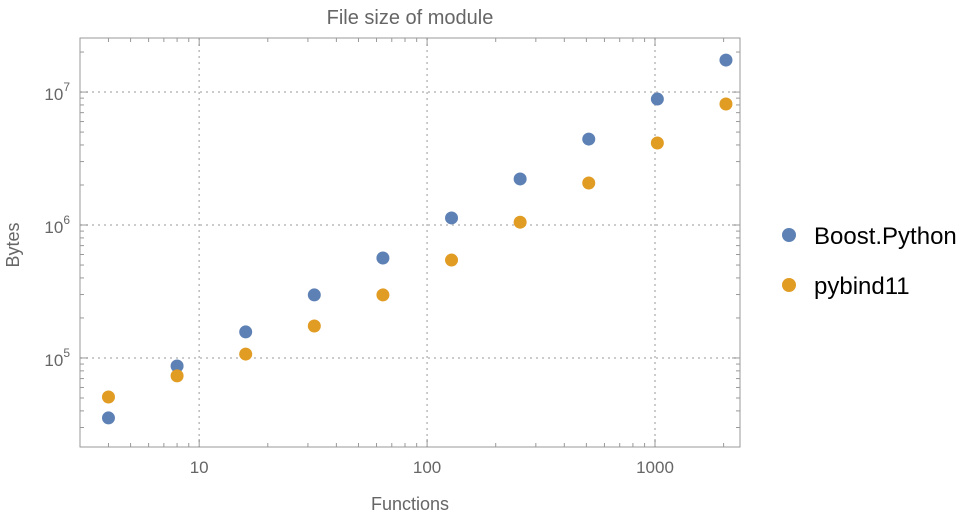 The image size is (975, 518). What do you see at coordinates (410, 503) in the screenshot?
I see `x-axis-label: Functions` at bounding box center [410, 503].